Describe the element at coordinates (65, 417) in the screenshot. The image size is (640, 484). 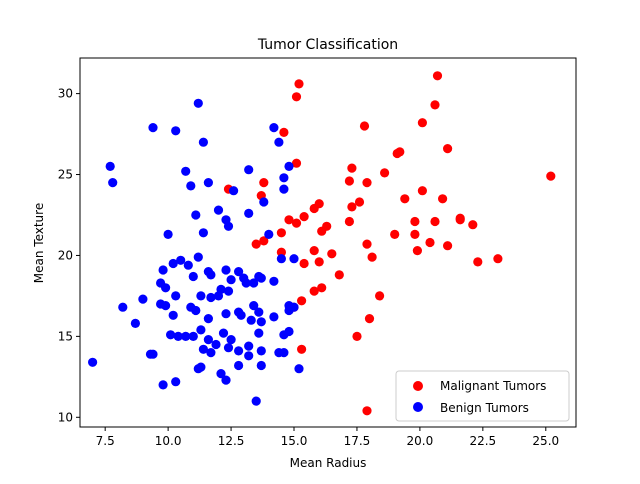
I see `y-tick-label-0: 10` at that location.